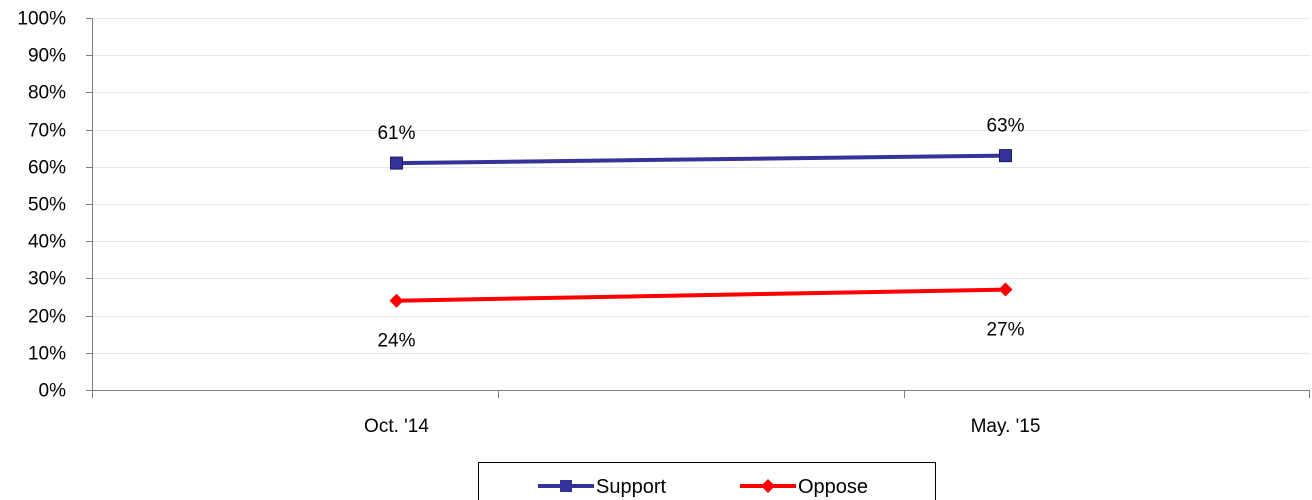 The width and height of the screenshot is (1312, 500). Describe the element at coordinates (47, 279) in the screenshot. I see `y-tick-label: 30%` at that location.